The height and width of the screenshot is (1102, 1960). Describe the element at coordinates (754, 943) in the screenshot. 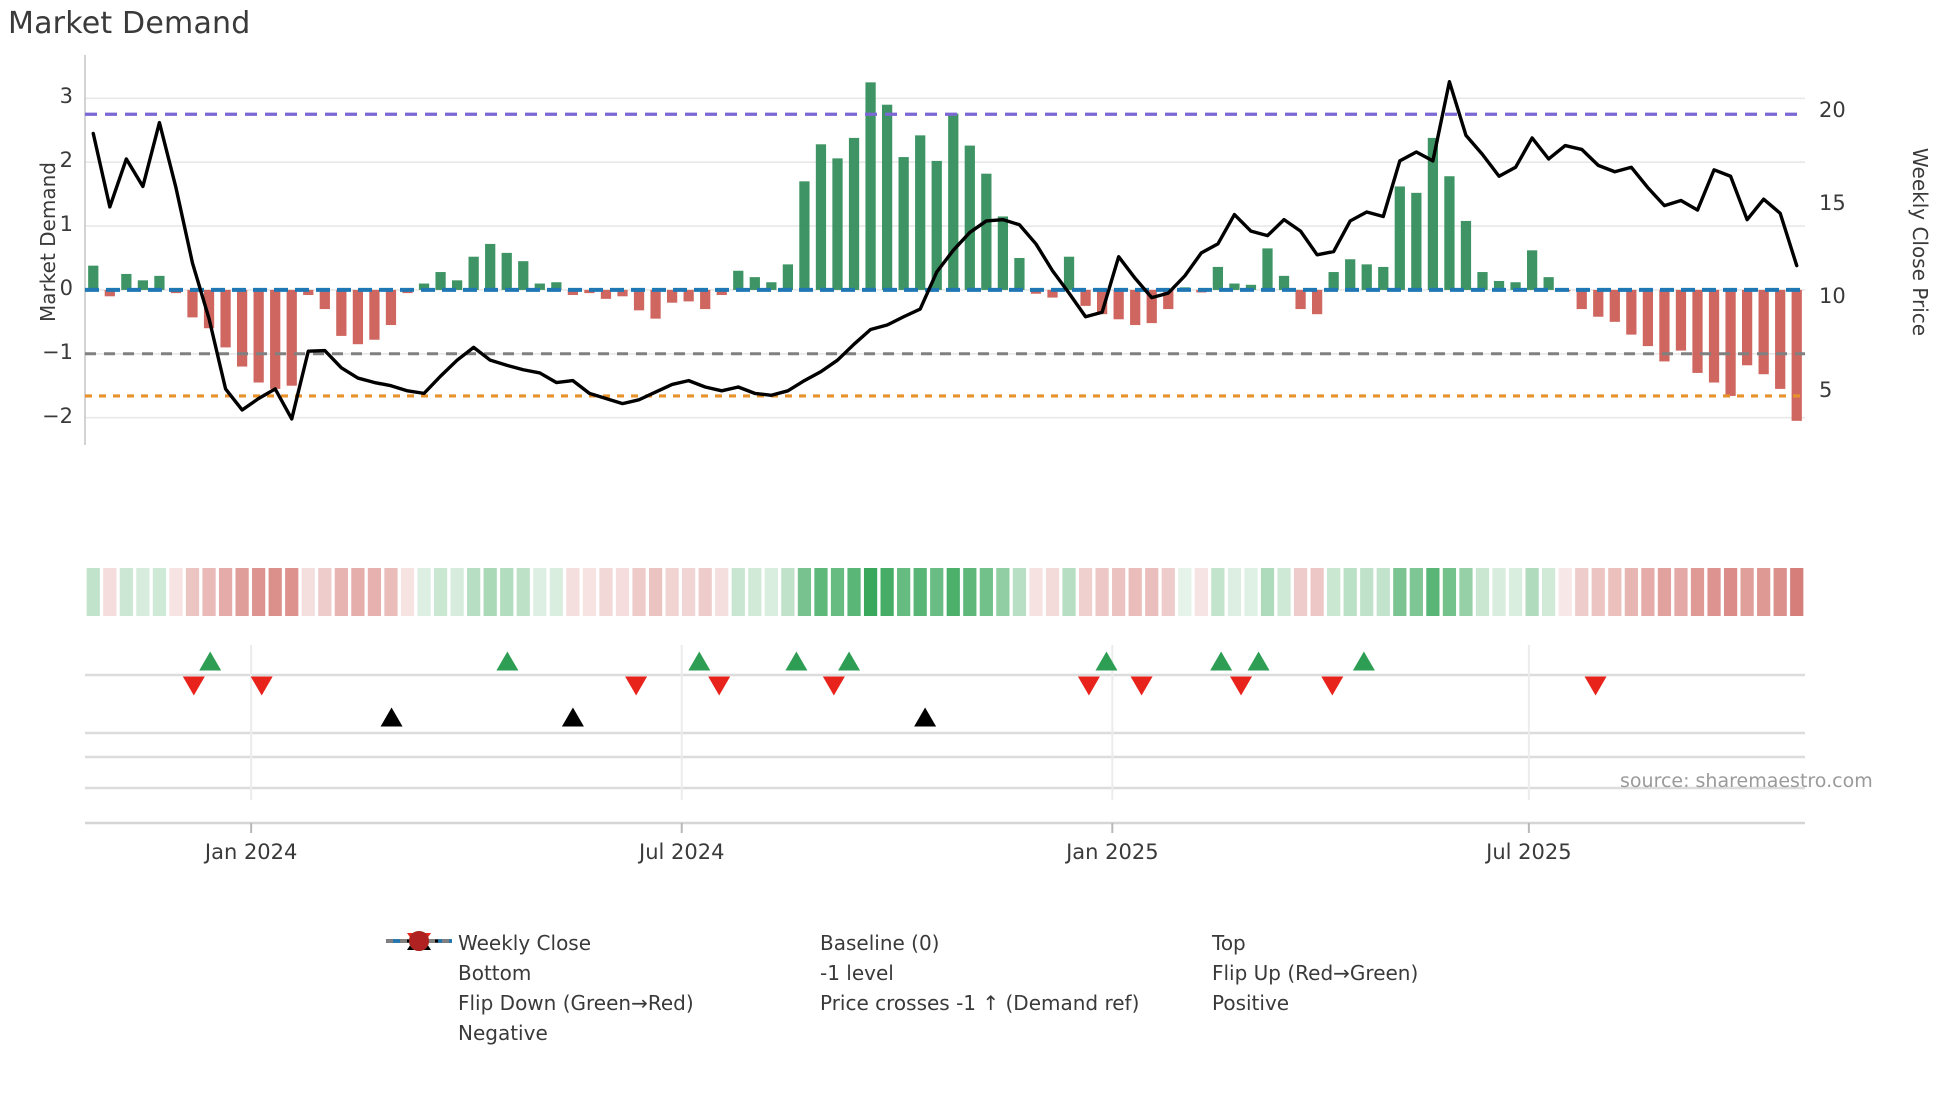

I see `legend-entry: Baseline (0)` at that location.